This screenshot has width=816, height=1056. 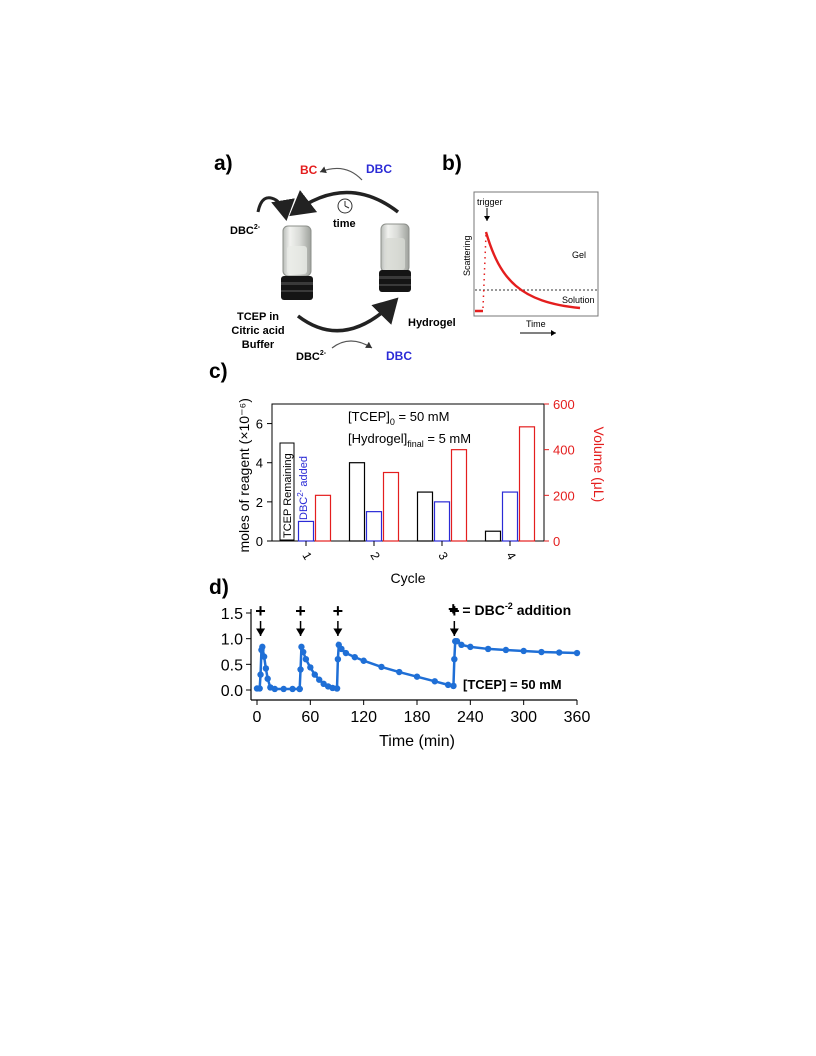 What do you see at coordinates (564, 450) in the screenshot?
I see `y2-tick-label: 400` at bounding box center [564, 450].